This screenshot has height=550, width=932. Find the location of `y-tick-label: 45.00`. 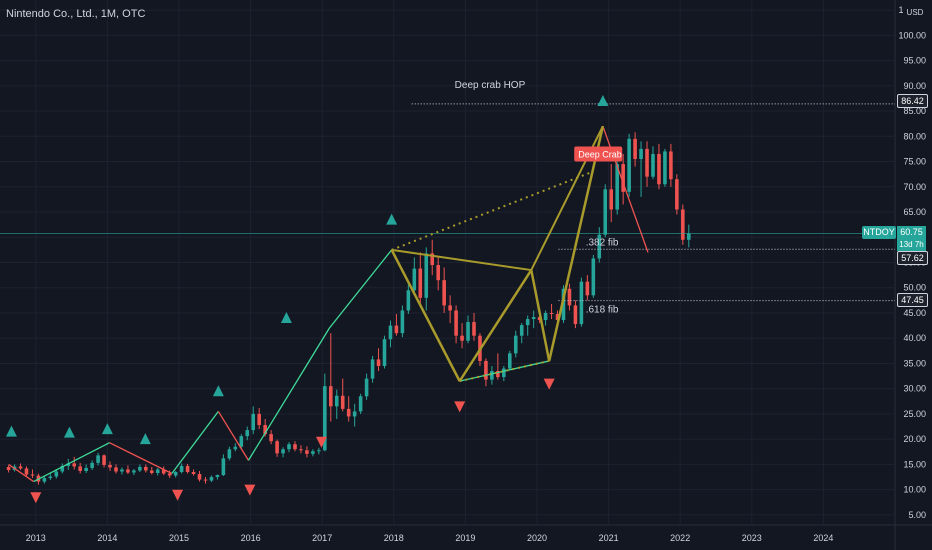

y-tick-label: 45.00 is located at coordinates (914, 313).